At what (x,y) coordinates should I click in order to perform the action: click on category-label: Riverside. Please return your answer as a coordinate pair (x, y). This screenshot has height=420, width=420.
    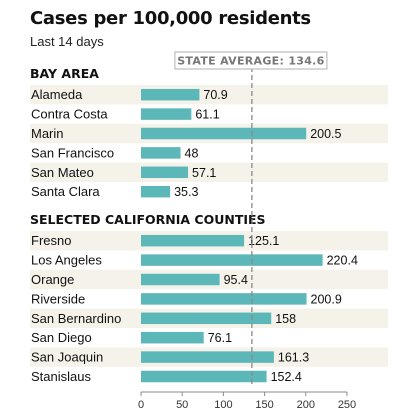
    Looking at the image, I should click on (58, 298).